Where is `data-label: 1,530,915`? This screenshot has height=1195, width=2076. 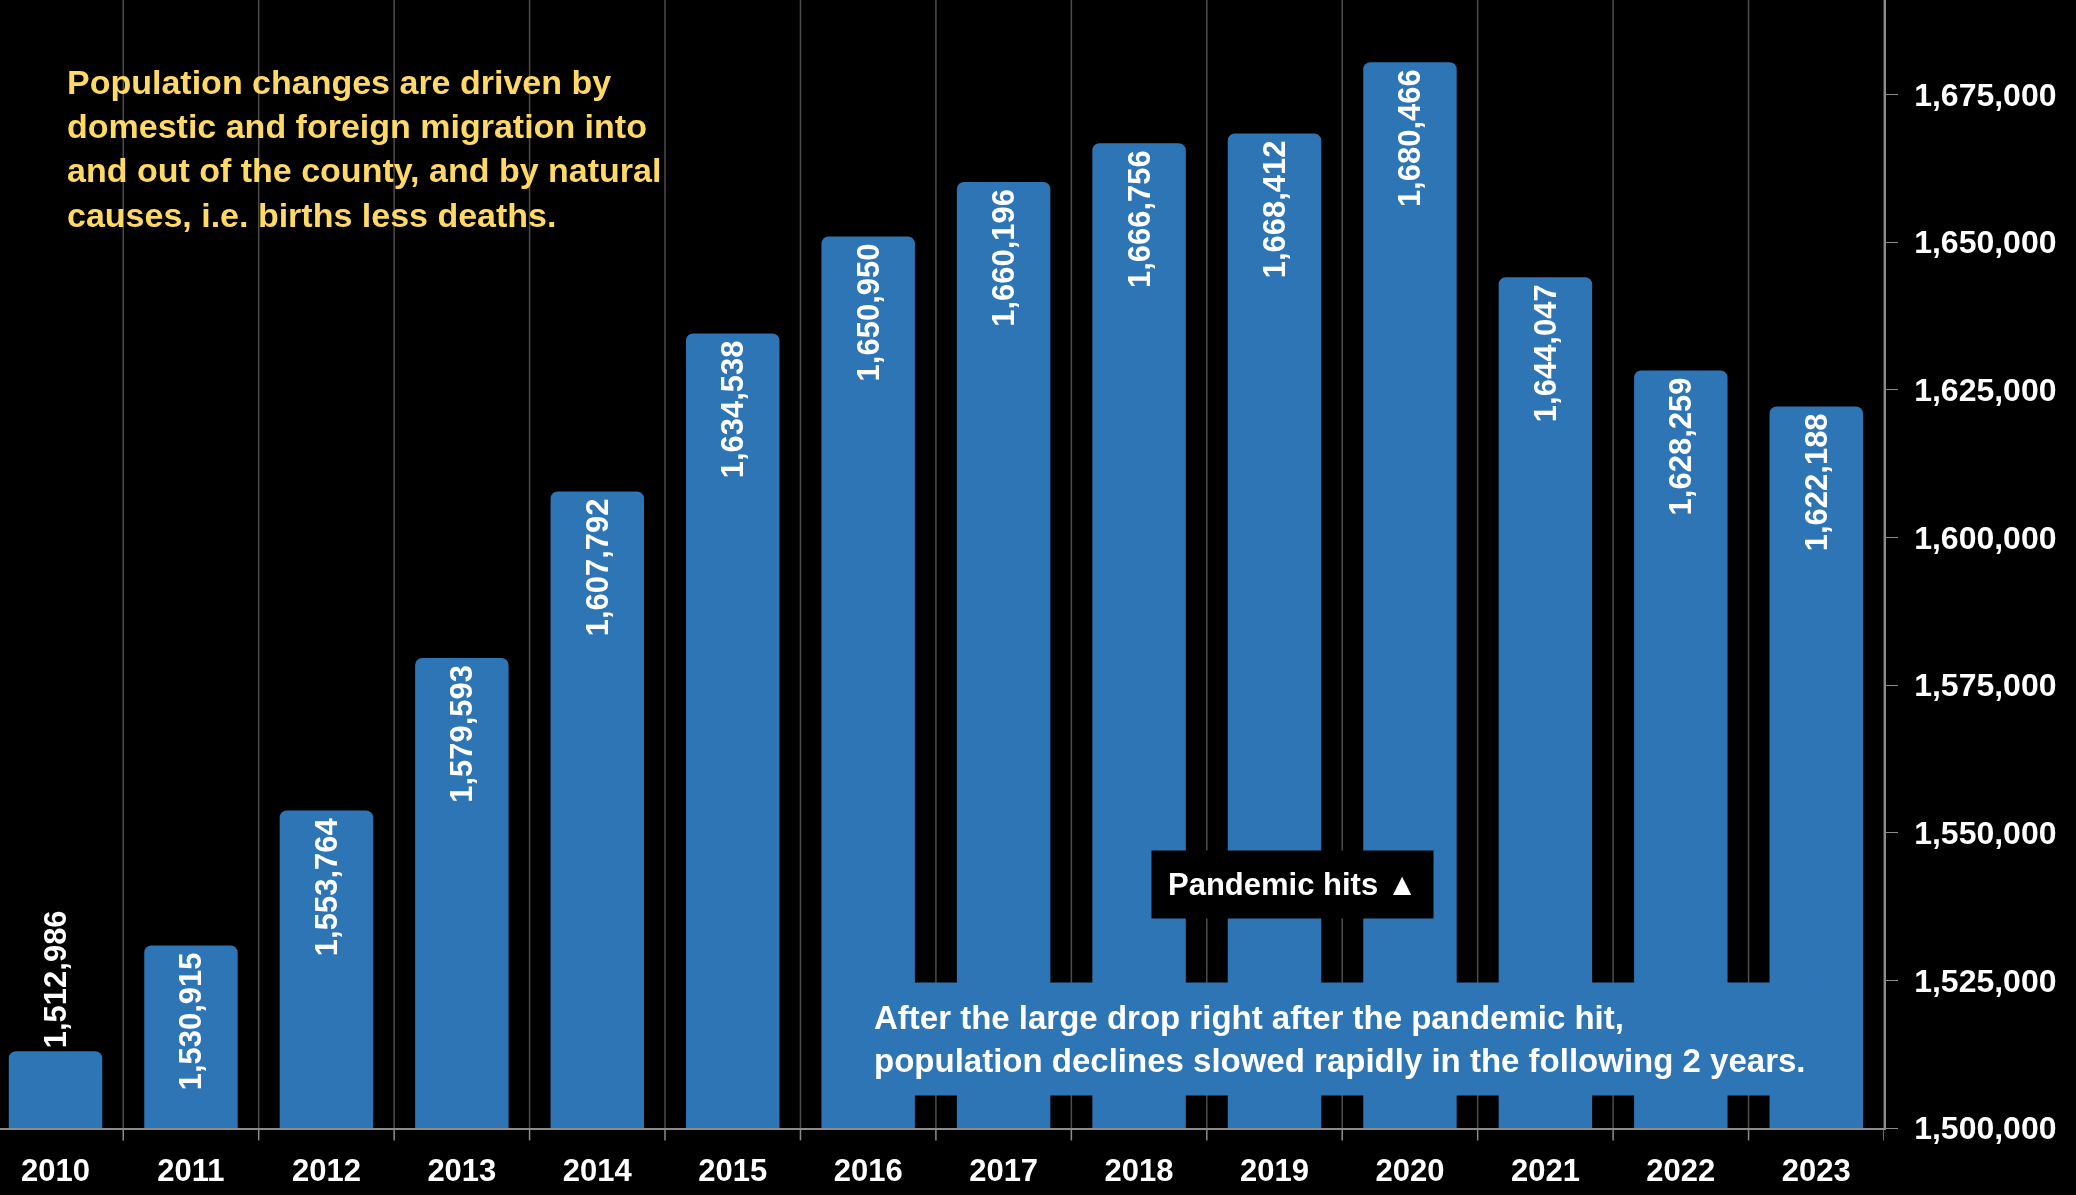
data-label: 1,530,915 is located at coordinates (191, 1021).